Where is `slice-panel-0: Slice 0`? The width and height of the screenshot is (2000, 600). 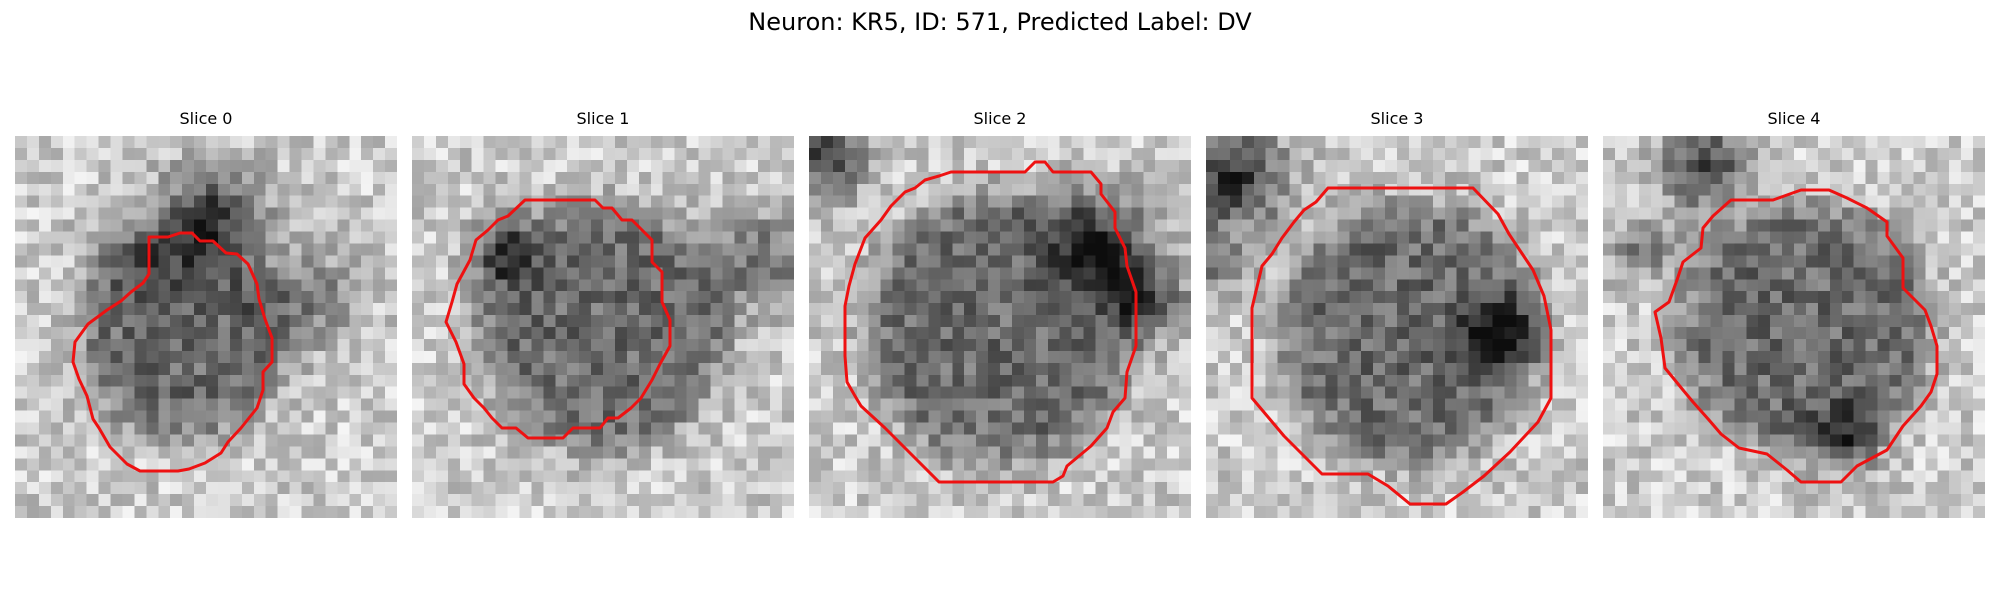
slice-panel-0: Slice 0 is located at coordinates (206, 313).